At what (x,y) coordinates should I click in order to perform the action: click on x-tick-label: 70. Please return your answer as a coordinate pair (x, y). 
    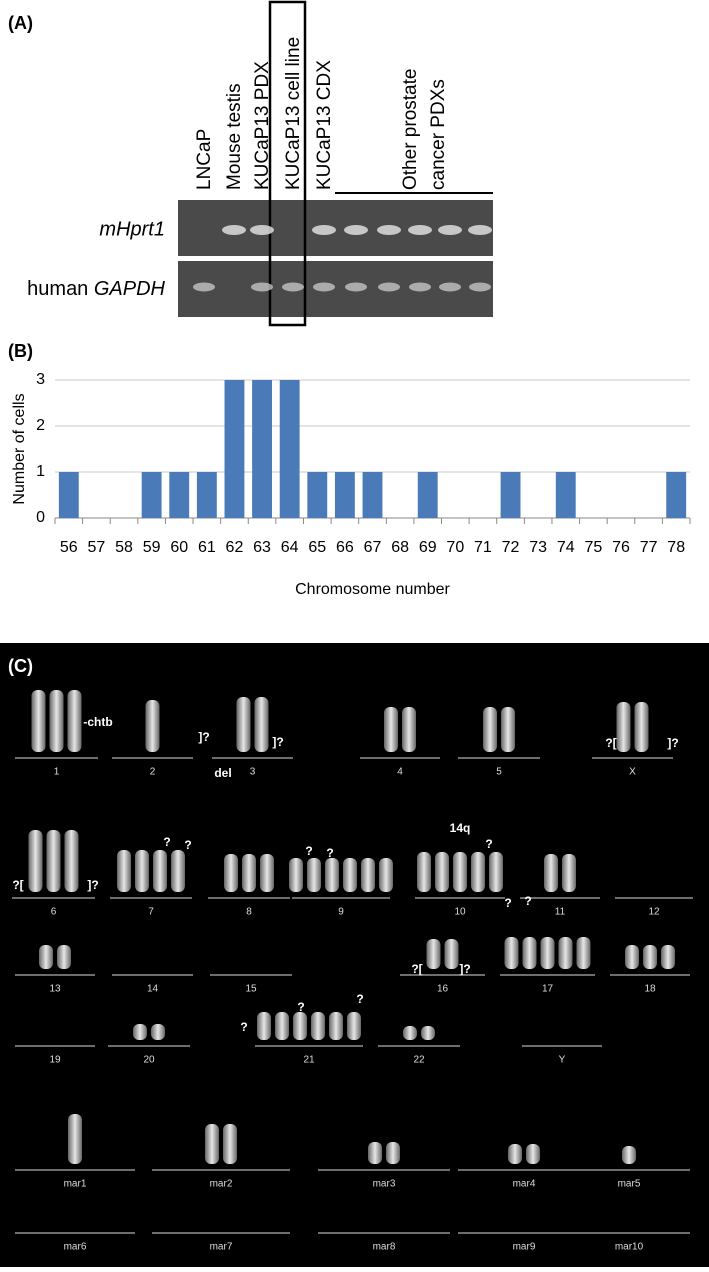
    Looking at the image, I should click on (455, 547).